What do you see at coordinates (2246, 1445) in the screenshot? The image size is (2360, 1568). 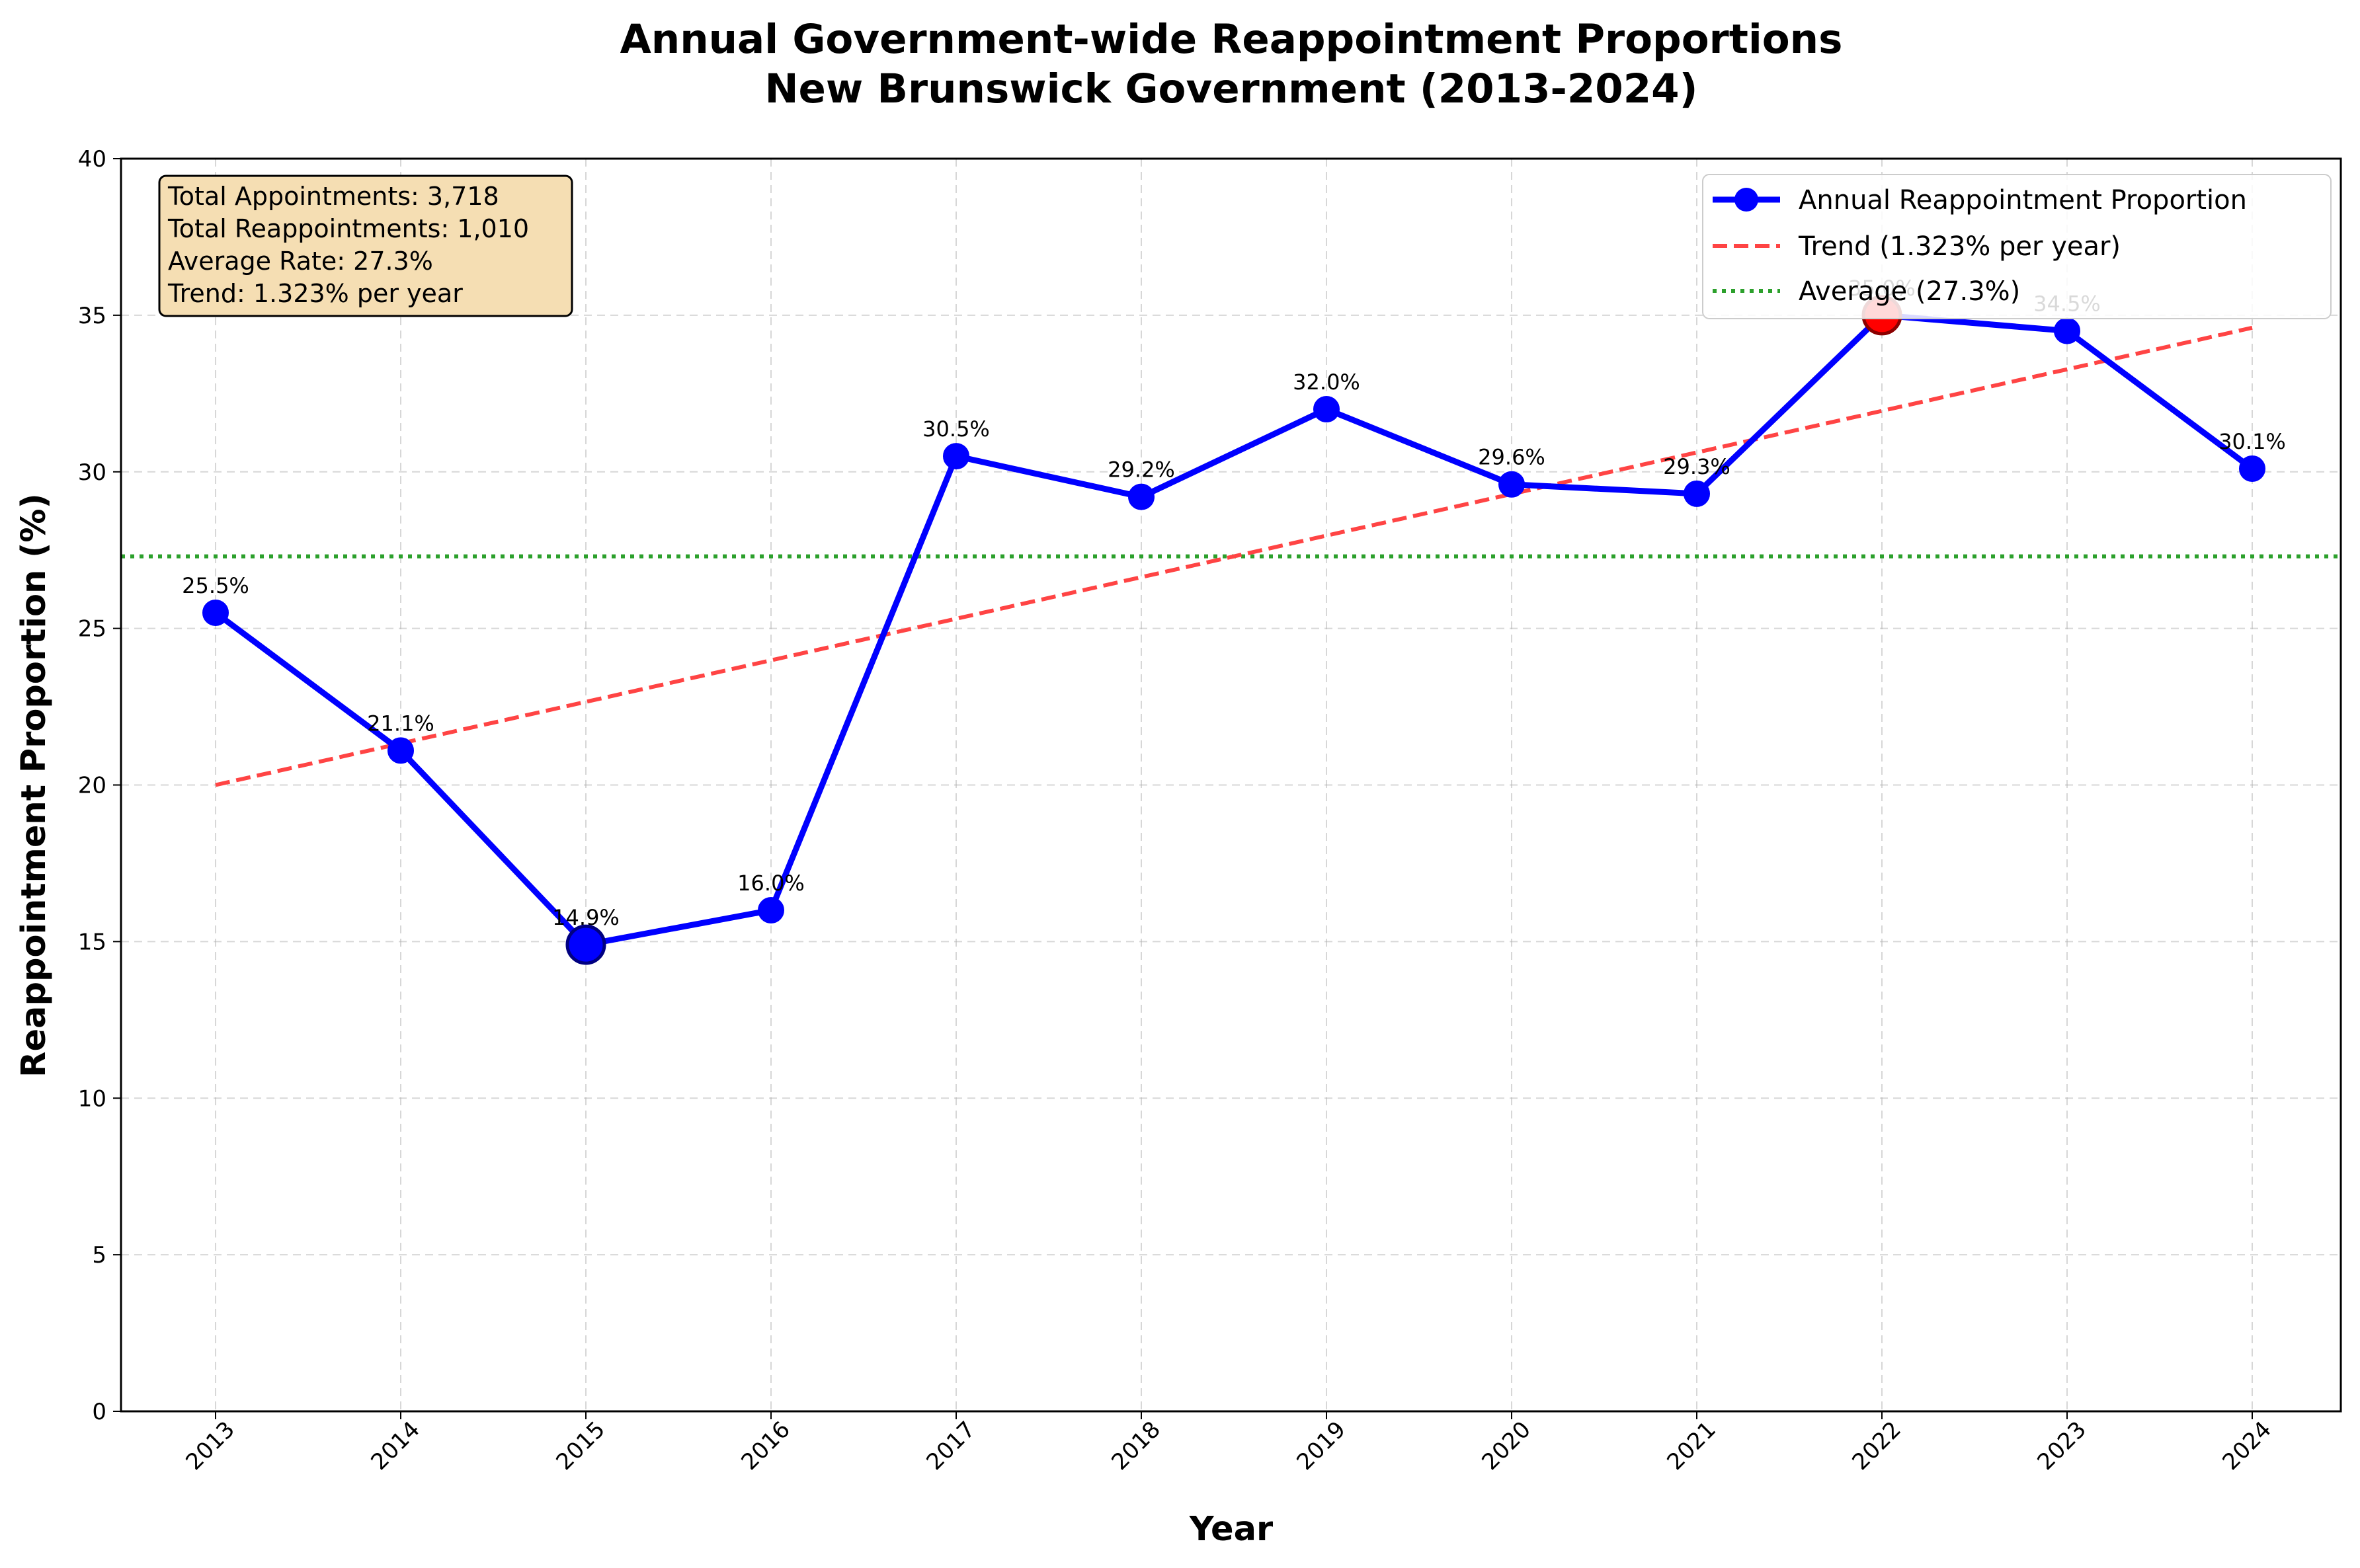 I see `x-tick-label: 2024` at bounding box center [2246, 1445].